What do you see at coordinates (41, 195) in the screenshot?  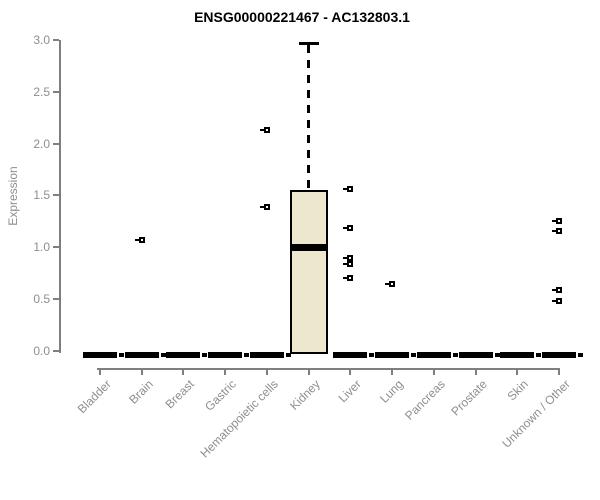 I see `y-tick-label: 1.5` at bounding box center [41, 195].